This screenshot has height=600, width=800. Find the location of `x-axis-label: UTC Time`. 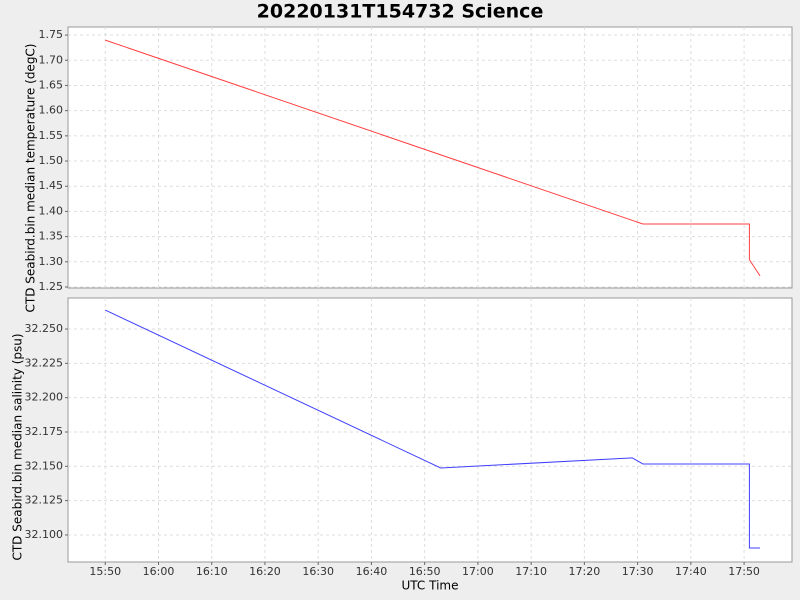

x-axis-label: UTC Time is located at coordinates (430, 586).